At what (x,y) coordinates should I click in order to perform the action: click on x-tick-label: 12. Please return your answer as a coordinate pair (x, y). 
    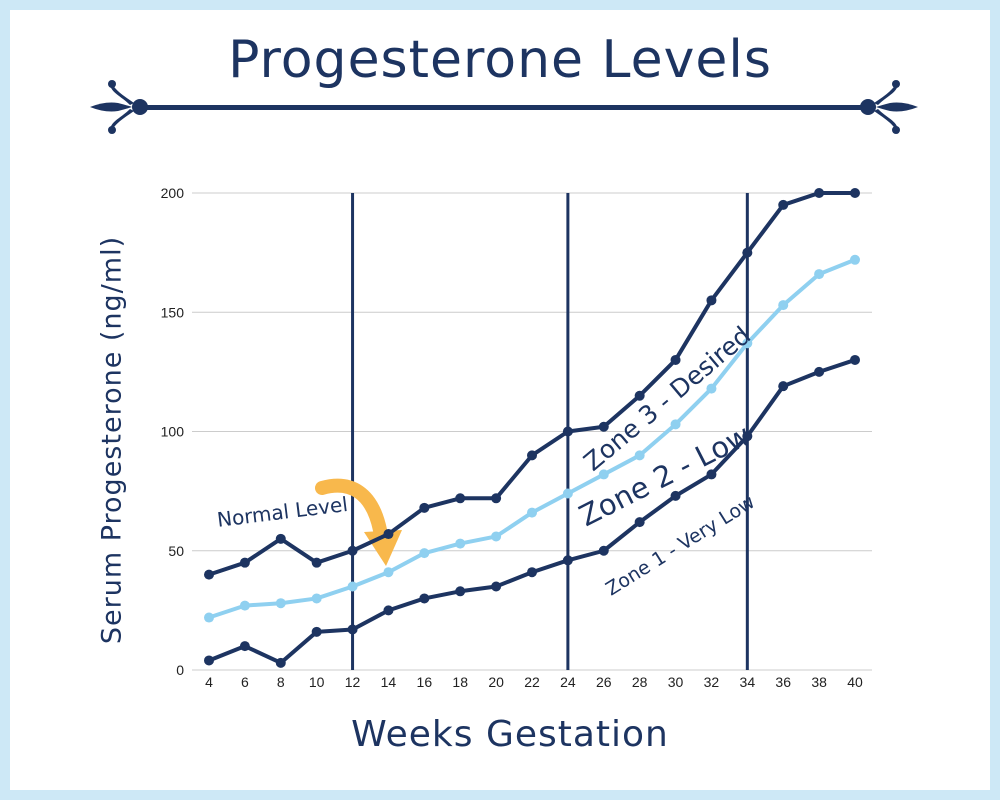
    Looking at the image, I should click on (353, 682).